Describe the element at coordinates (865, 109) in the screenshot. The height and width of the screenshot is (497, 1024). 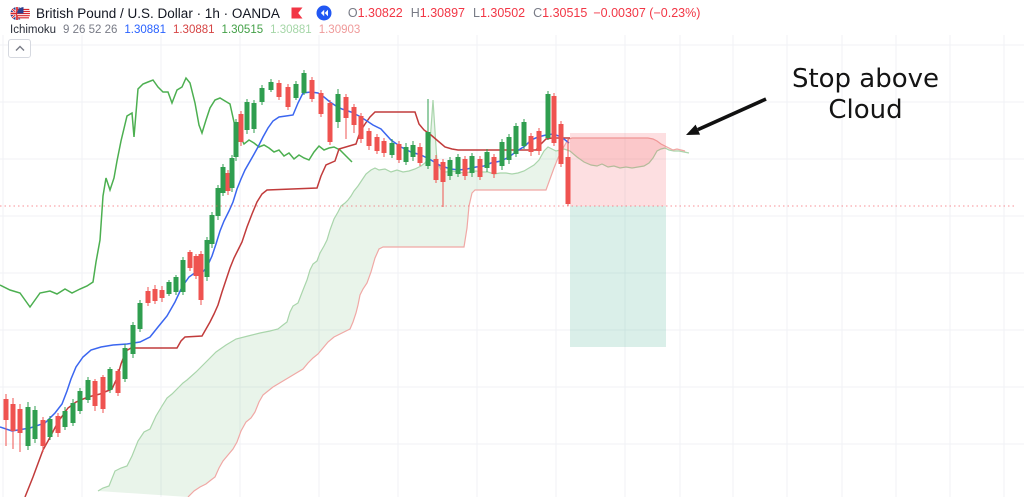
I see `annotation-line2: Cloud` at that location.